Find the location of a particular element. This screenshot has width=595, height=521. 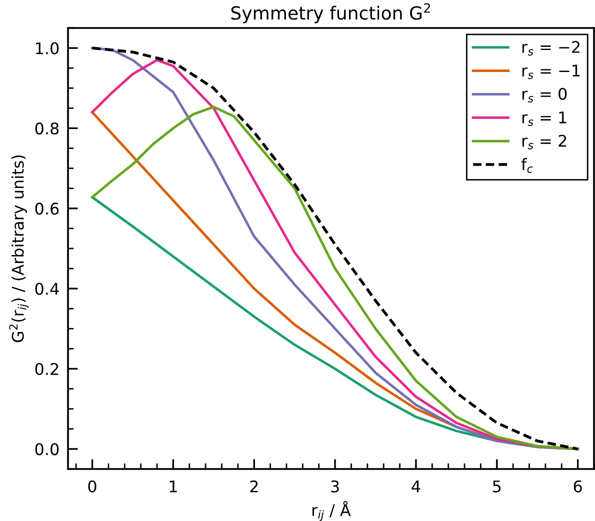

legend-label: r$_{s}$ = 2 is located at coordinates (544, 142).